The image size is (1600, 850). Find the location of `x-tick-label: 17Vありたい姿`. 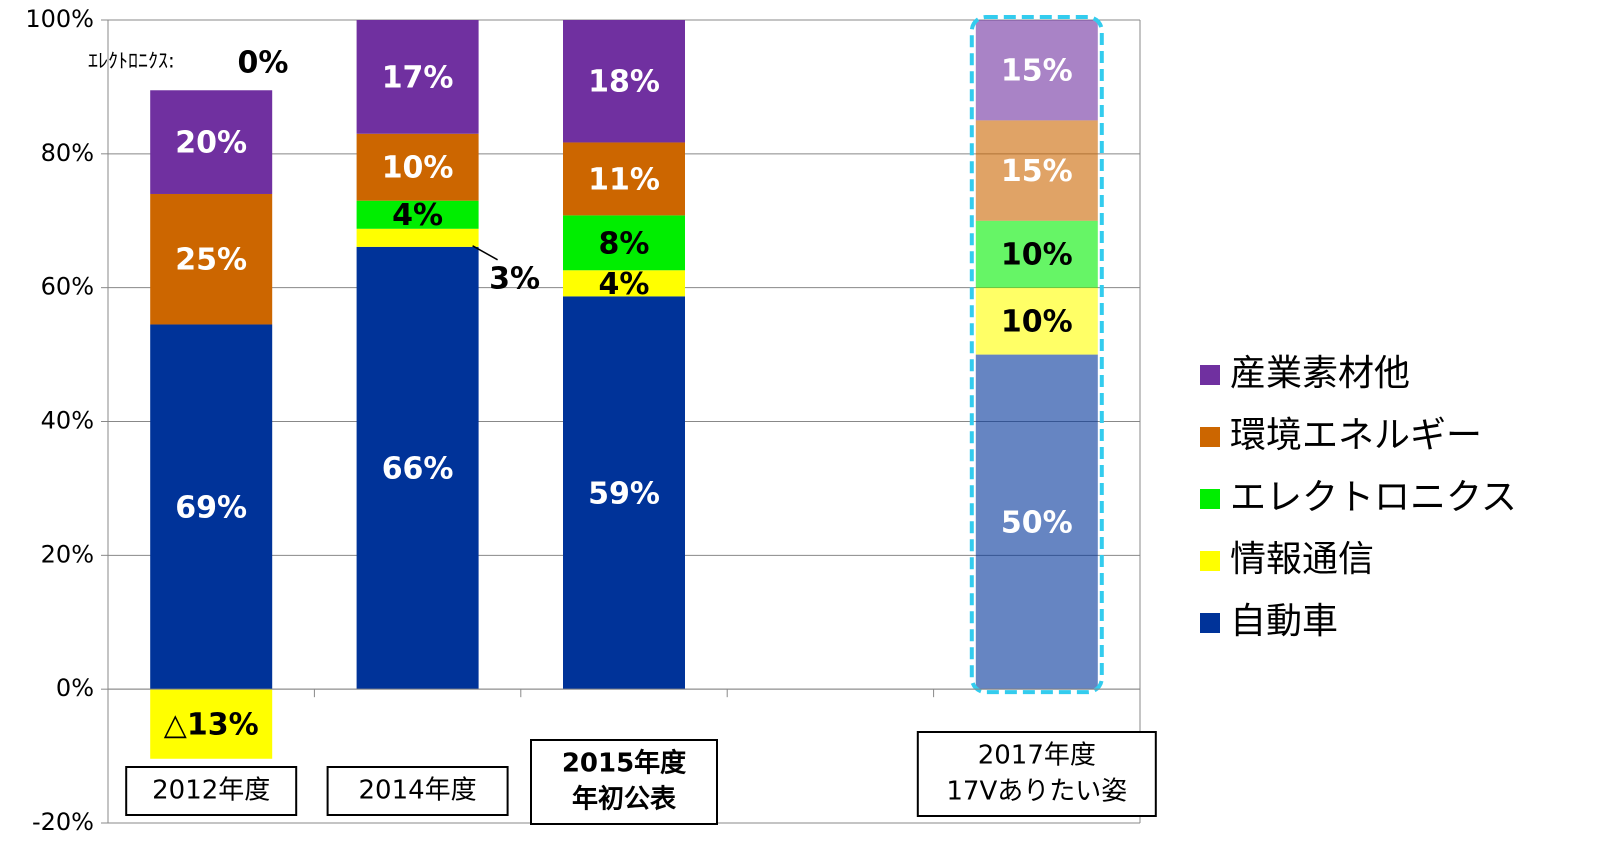

x-tick-label: 17Vありたい姿 is located at coordinates (1036, 792).